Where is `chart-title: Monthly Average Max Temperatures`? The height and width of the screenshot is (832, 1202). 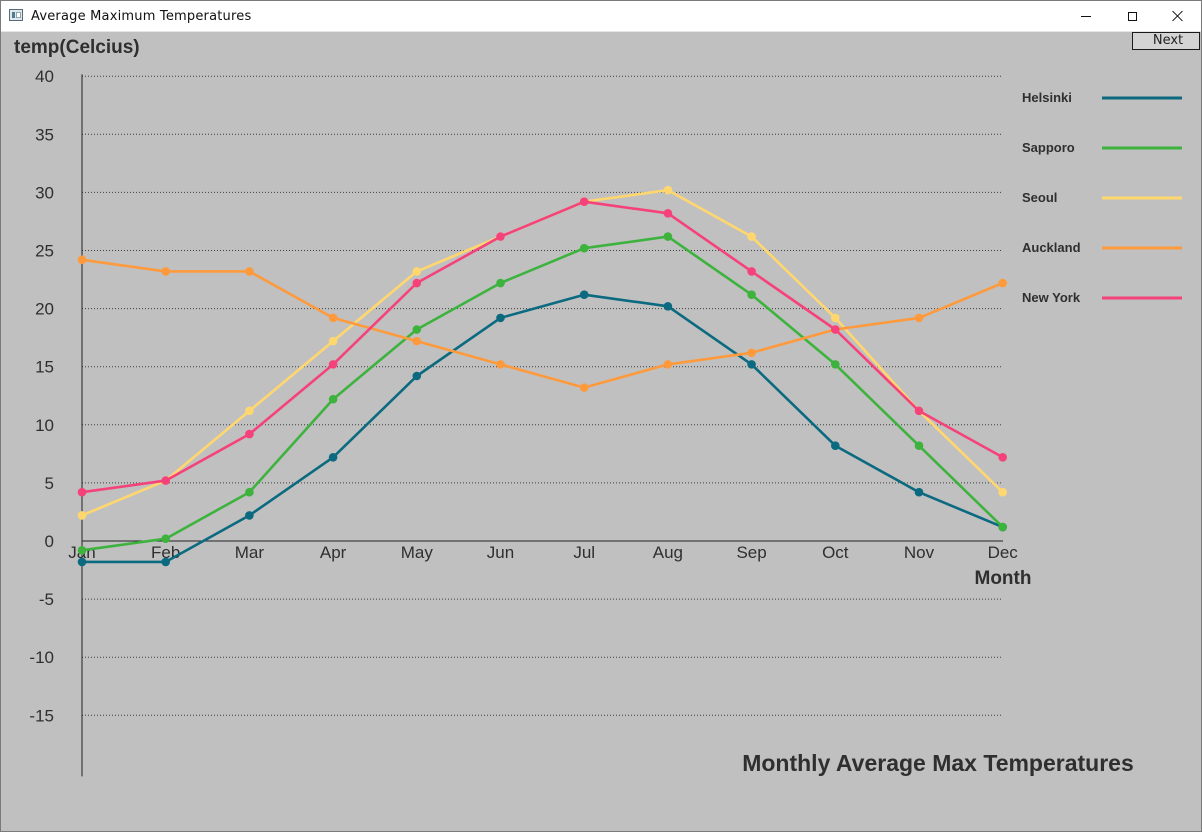
chart-title: Monthly Average Max Temperatures is located at coordinates (938, 763).